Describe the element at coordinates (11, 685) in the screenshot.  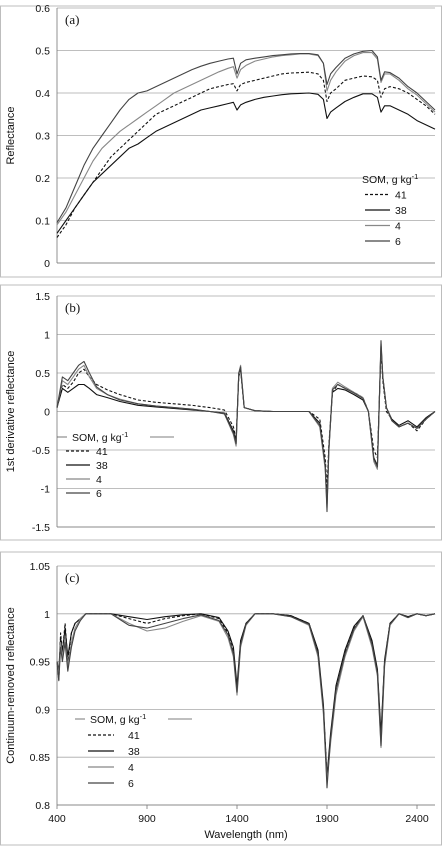
I see `y-axis-label: Continuum-removed reflectance` at that location.